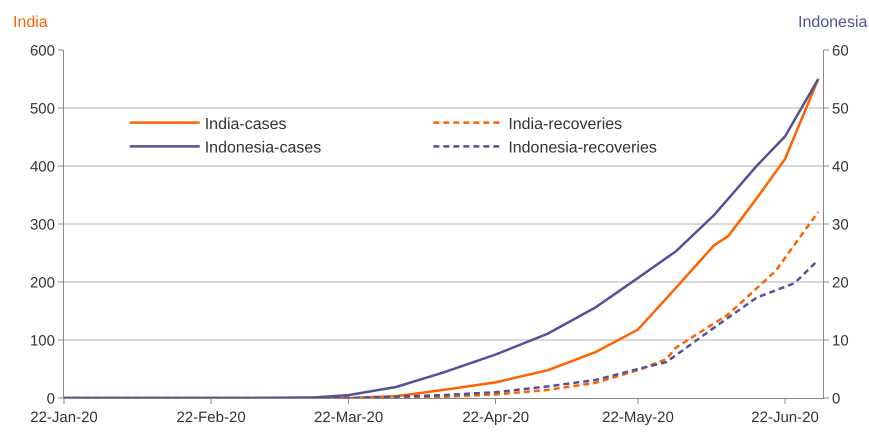 This screenshot has height=438, width=869. Describe the element at coordinates (42, 283) in the screenshot. I see `y-tick-label: 200` at that location.